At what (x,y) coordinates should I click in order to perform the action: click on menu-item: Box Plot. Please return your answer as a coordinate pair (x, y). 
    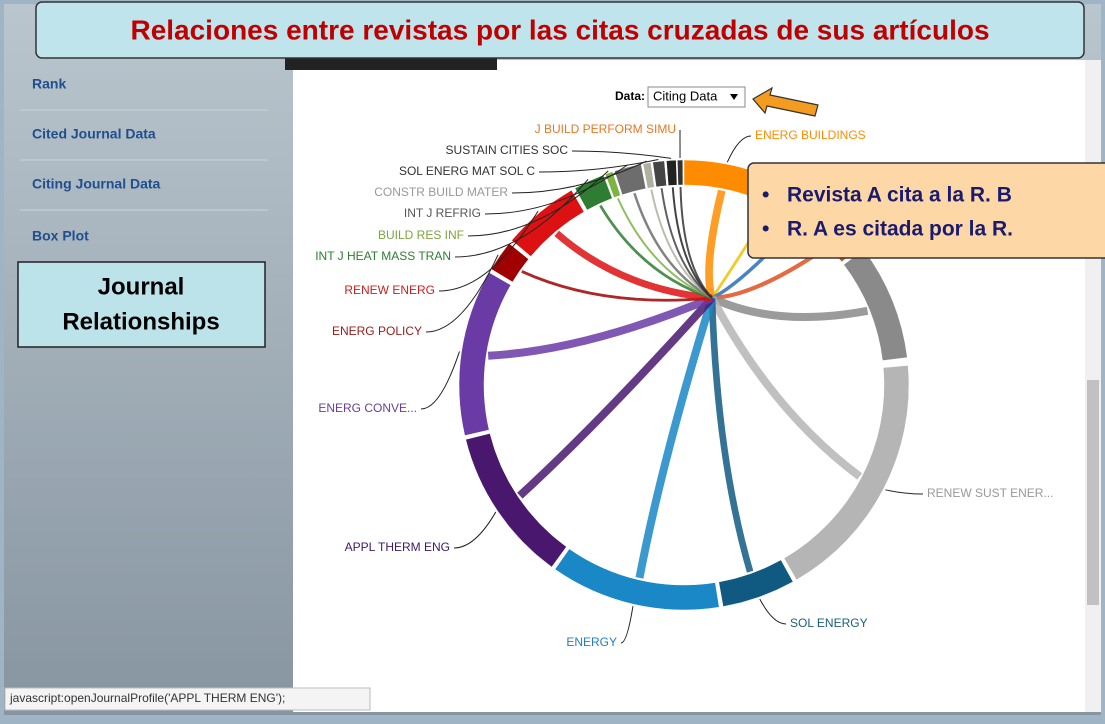
    Looking at the image, I should click on (60, 236).